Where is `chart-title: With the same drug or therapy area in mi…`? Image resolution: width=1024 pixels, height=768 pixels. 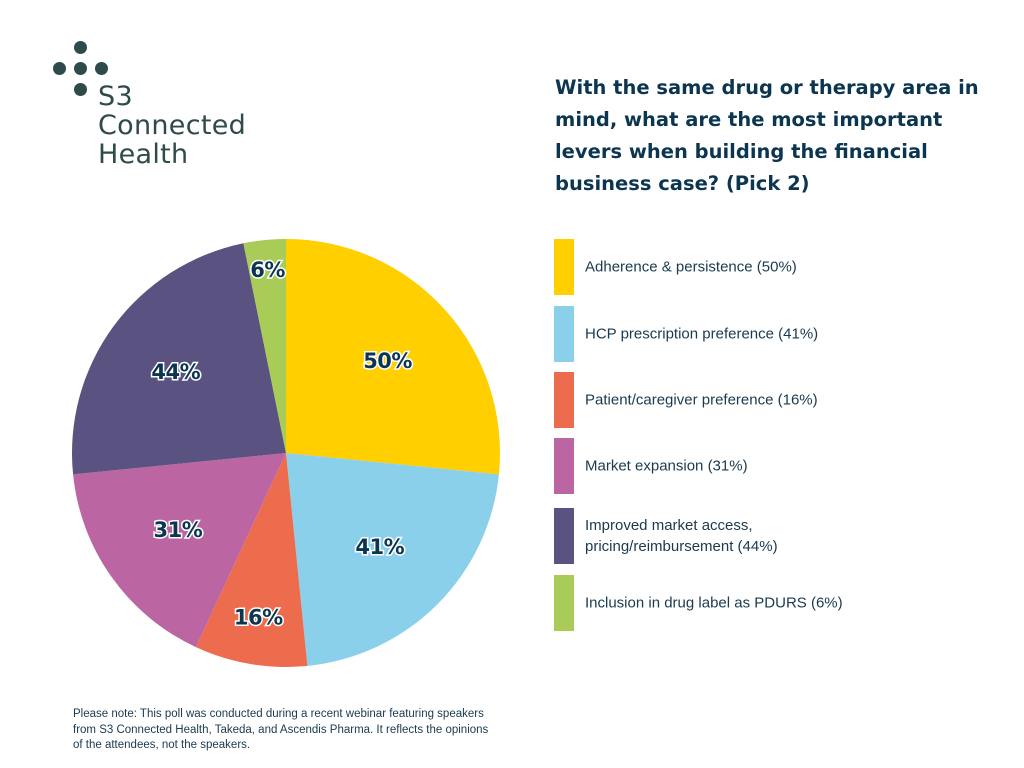
chart-title: With the same drug or therapy area in mi… is located at coordinates (767, 135).